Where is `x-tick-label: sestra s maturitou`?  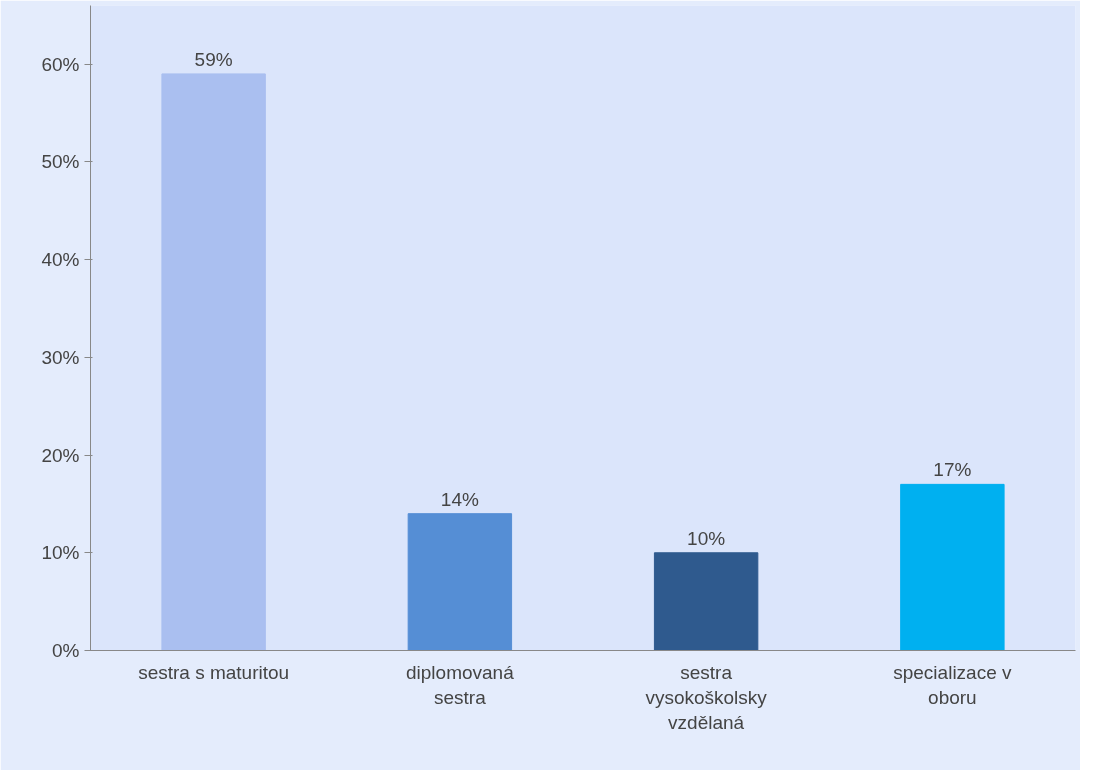 x-tick-label: sestra s maturitou is located at coordinates (214, 672).